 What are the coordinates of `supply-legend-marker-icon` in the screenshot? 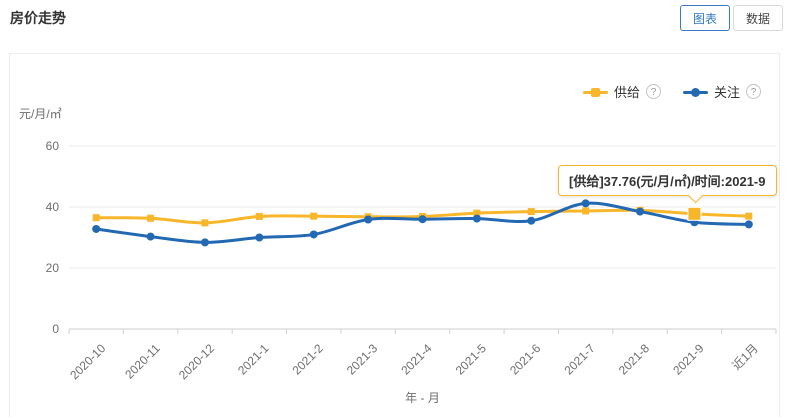 It's located at (595, 92).